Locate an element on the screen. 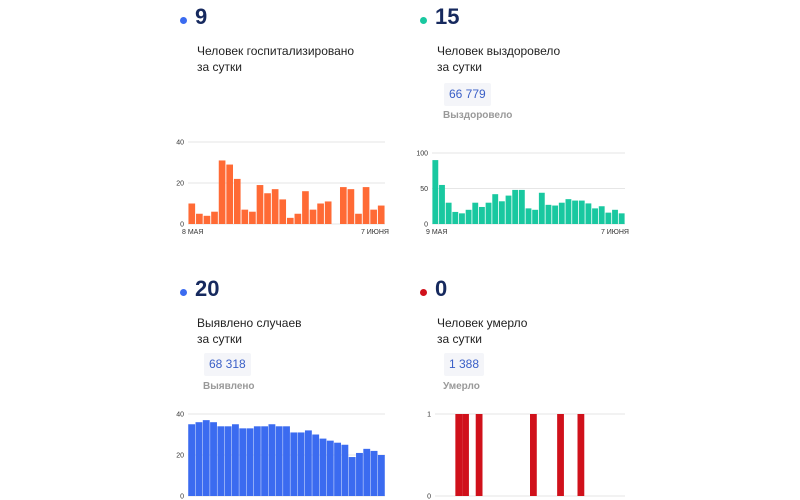 Image resolution: width=800 pixels, height=500 pixels. recovered-dot-icon is located at coordinates (423, 20).